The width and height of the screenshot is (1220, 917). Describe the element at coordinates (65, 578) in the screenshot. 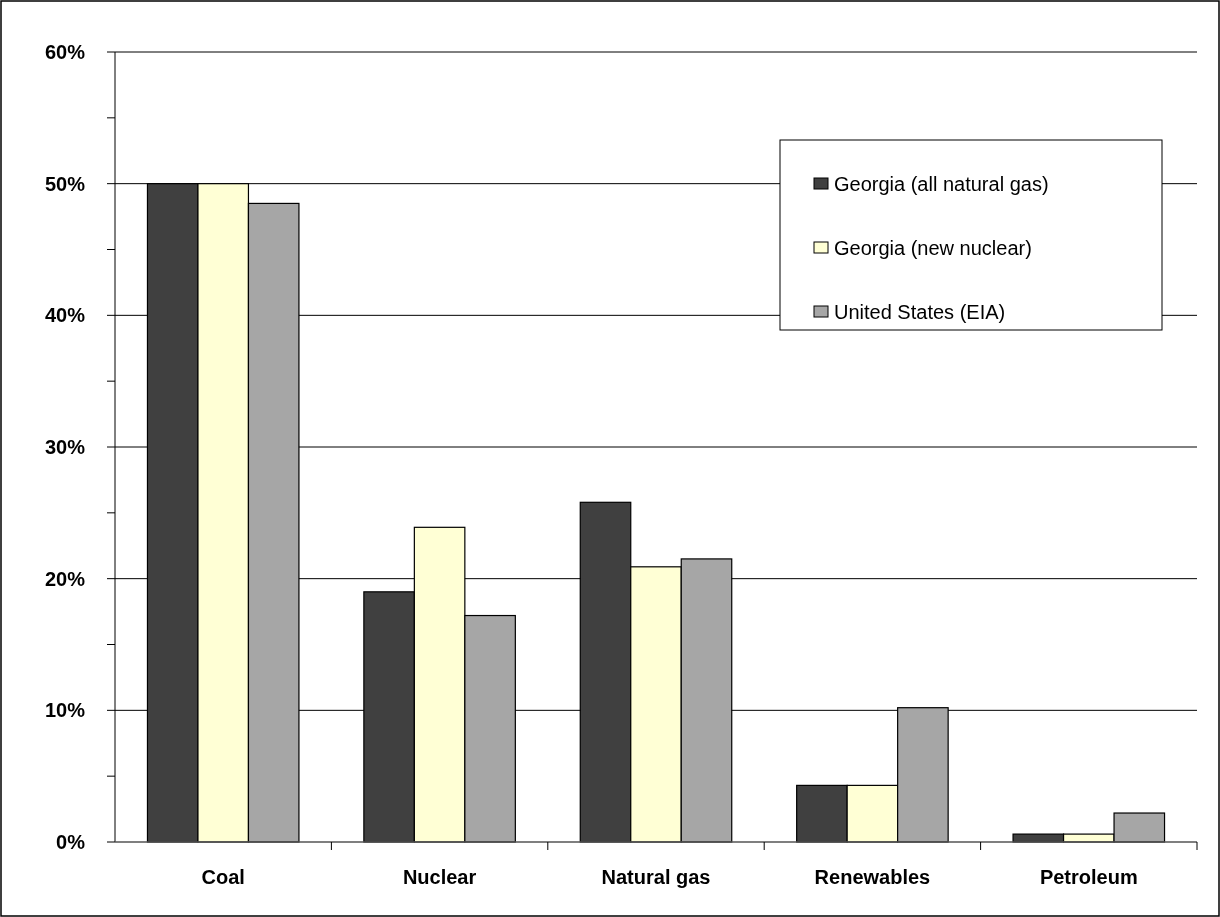

I see `y-tick-label: 20%` at that location.